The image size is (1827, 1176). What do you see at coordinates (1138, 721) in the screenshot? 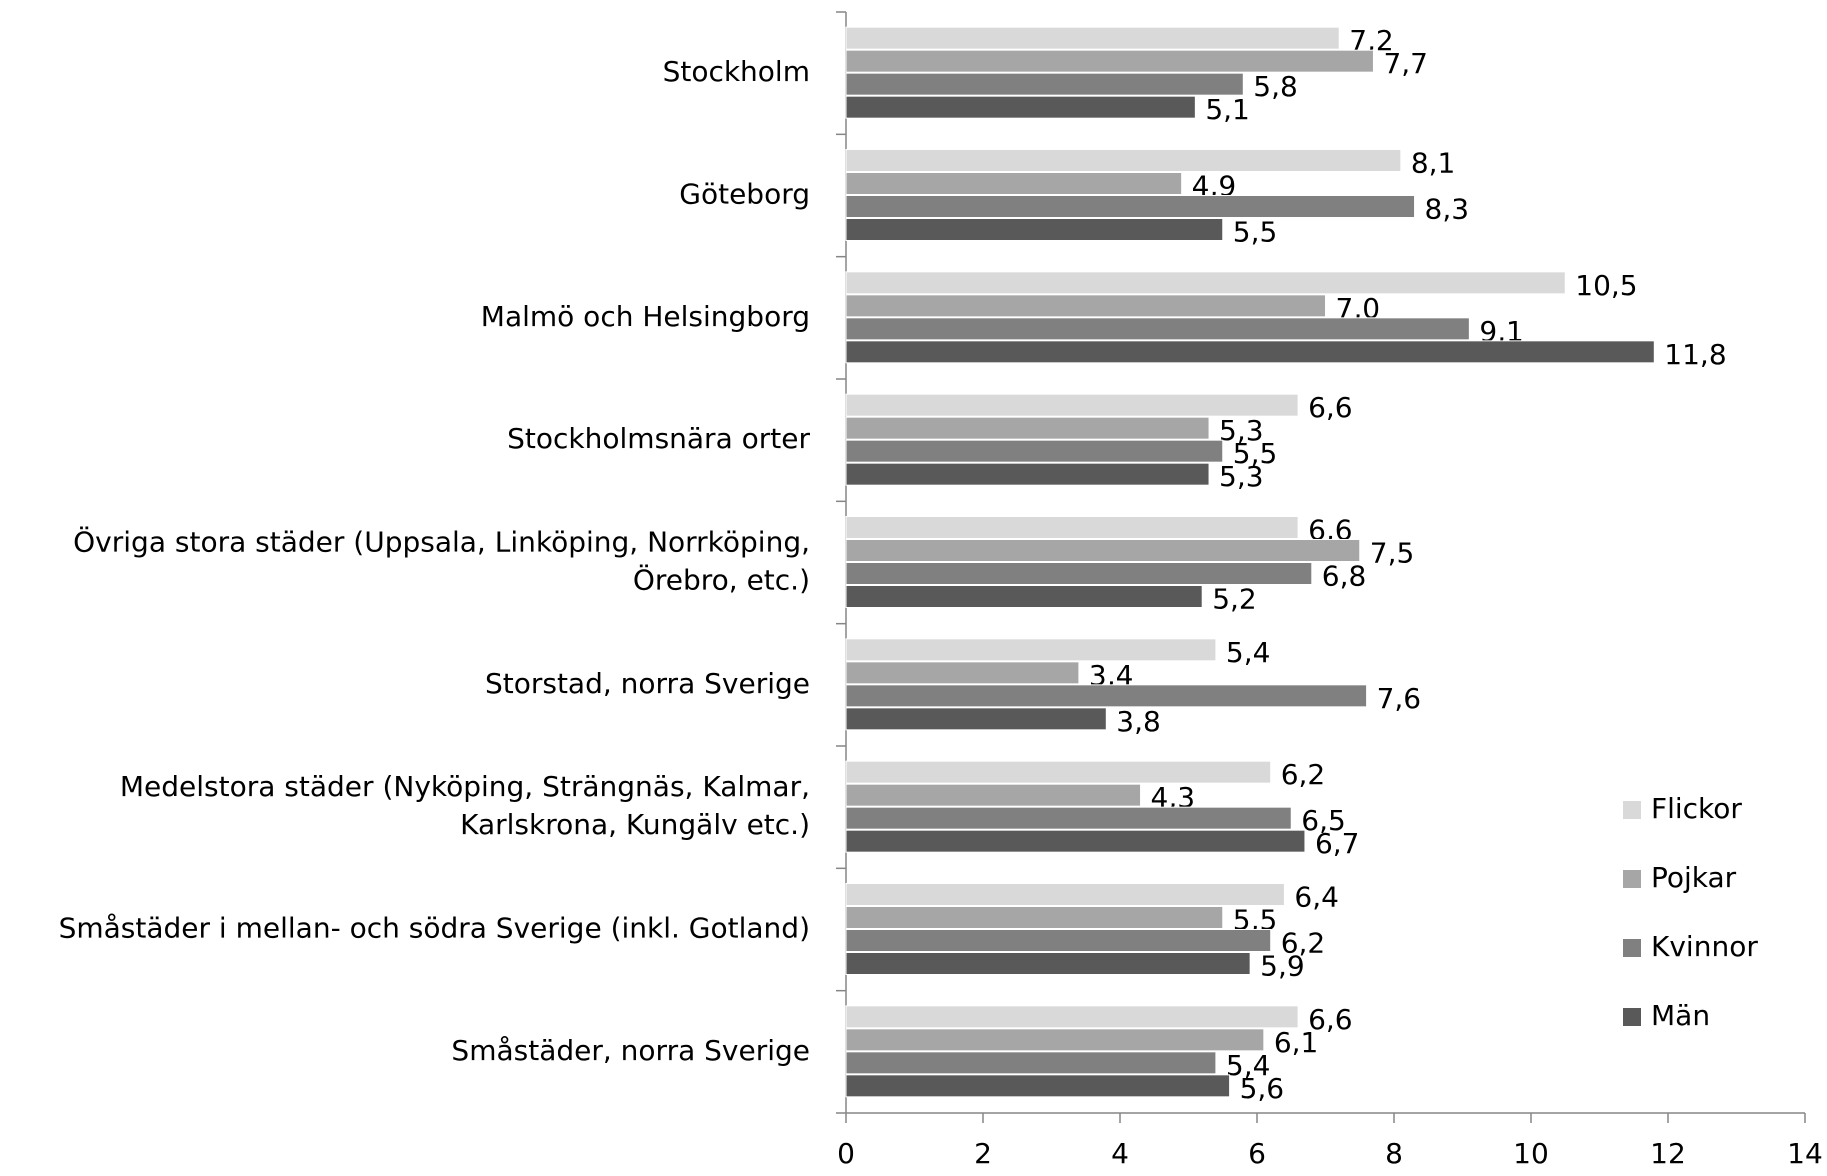
I see `data-label: 3,8` at bounding box center [1138, 721].